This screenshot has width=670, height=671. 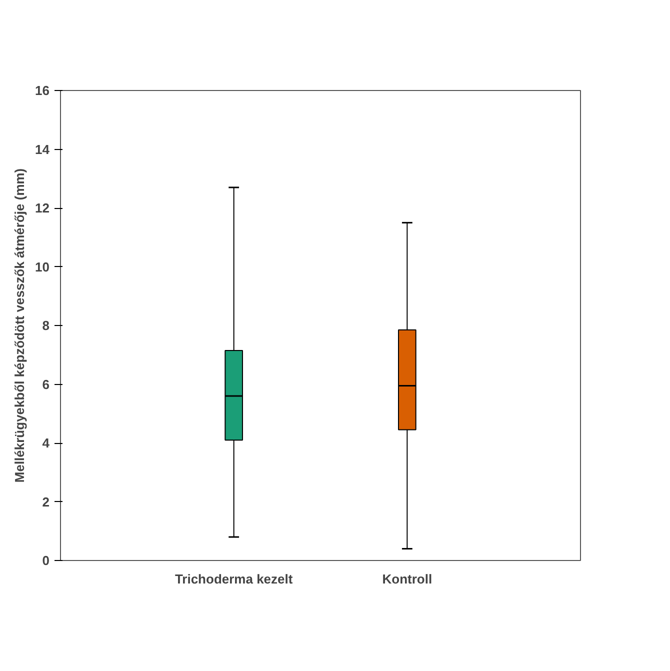 What do you see at coordinates (42, 208) in the screenshot?
I see `y-tick-label: 12` at bounding box center [42, 208].